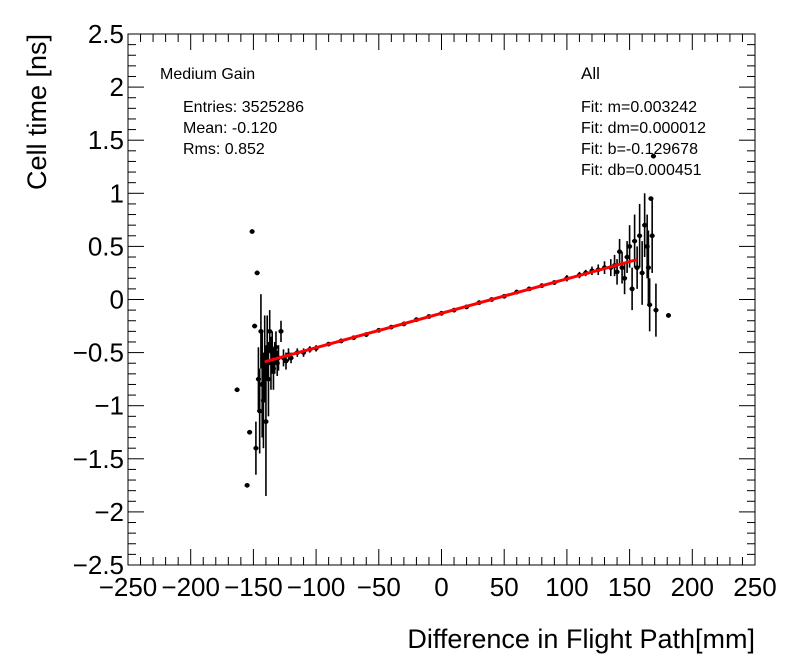 This screenshot has height=672, width=796. Describe the element at coordinates (207, 74) in the screenshot. I see `gain-label: Medium Gain` at that location.